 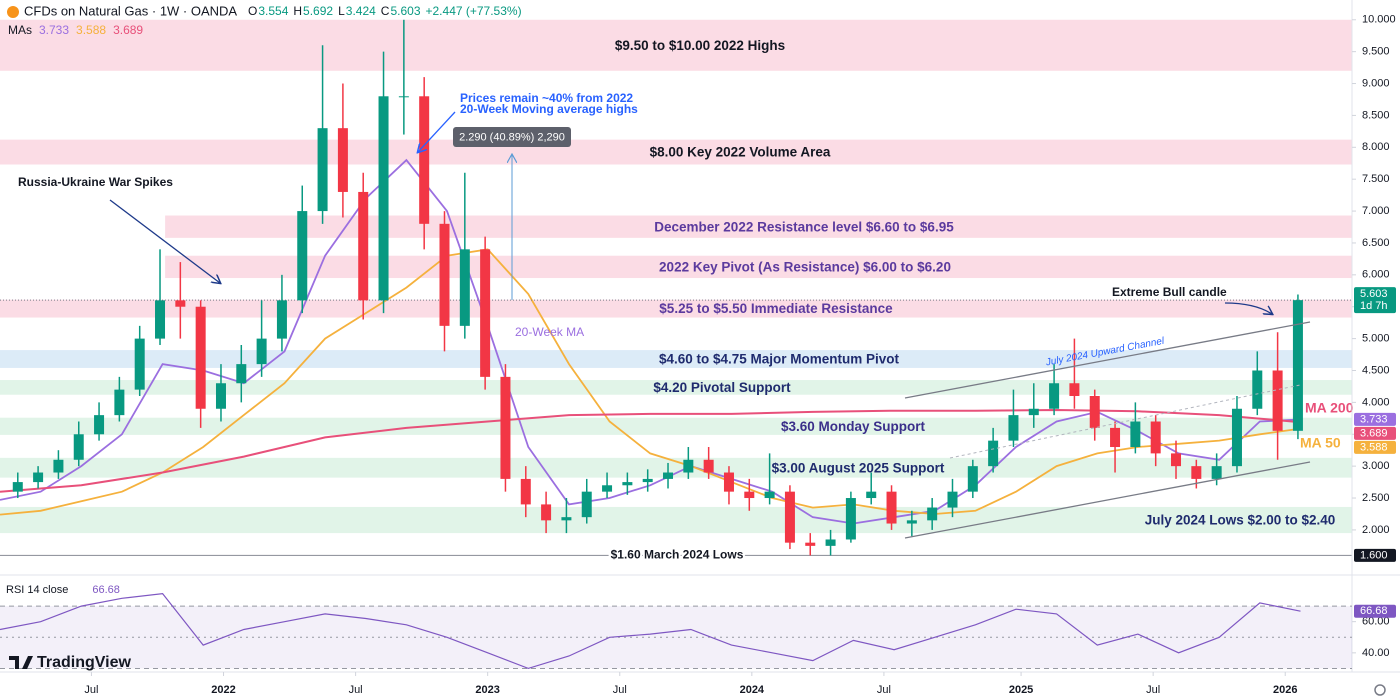 I want to click on y-tick-label: 10.000, so click(x=1379, y=20).